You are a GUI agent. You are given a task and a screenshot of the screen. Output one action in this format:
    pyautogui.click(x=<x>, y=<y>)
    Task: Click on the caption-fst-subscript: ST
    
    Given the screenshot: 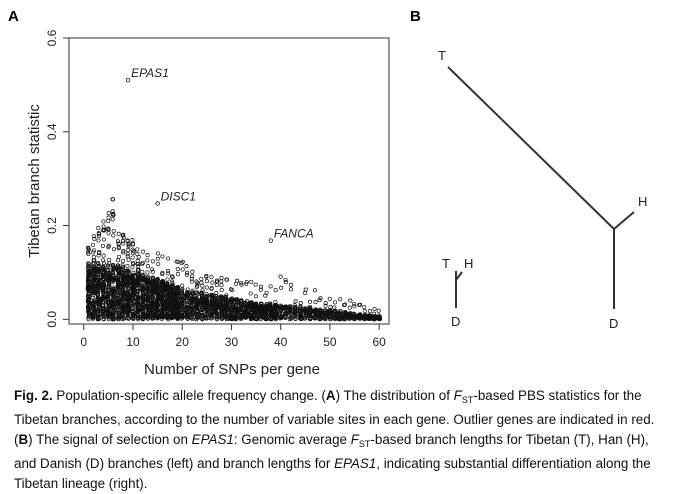 What is the action you would take?
    pyautogui.click(x=467, y=400)
    